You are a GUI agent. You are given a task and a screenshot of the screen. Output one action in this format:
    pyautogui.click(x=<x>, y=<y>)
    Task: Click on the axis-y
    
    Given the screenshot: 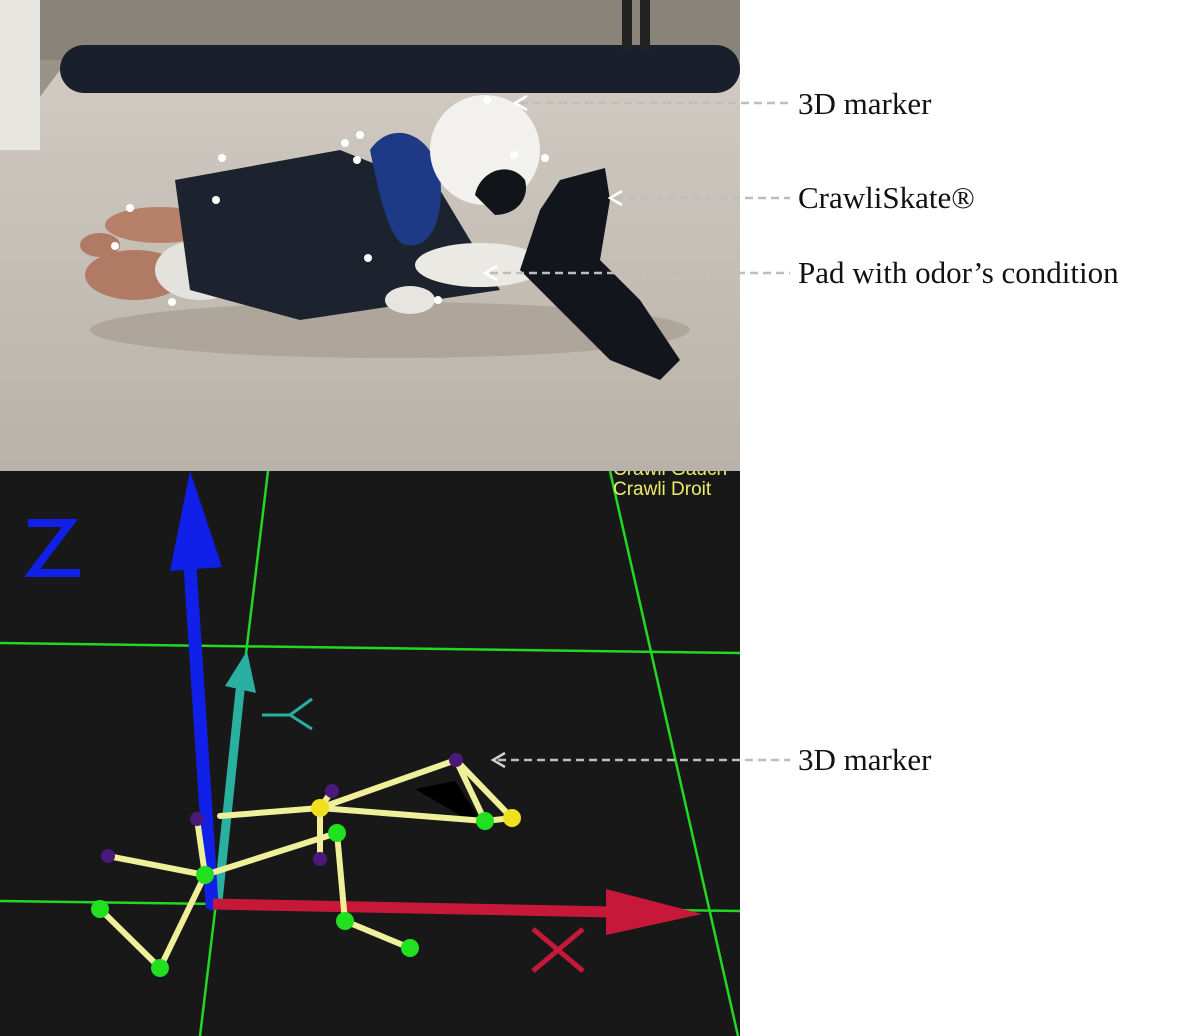 What is the action you would take?
    pyautogui.click(x=229, y=796)
    